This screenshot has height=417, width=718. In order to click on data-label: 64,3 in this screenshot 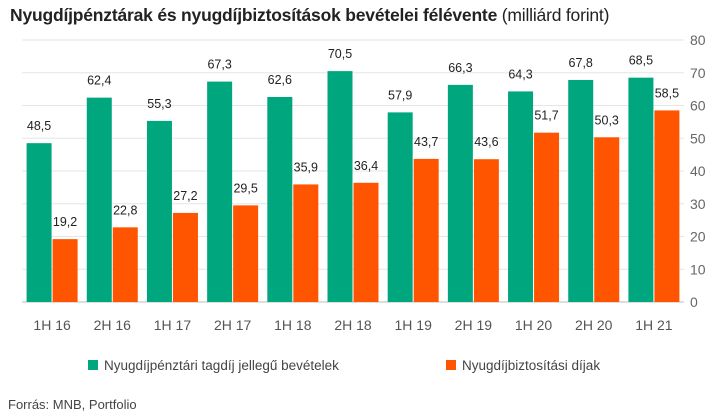, I will do `click(520, 74)`.